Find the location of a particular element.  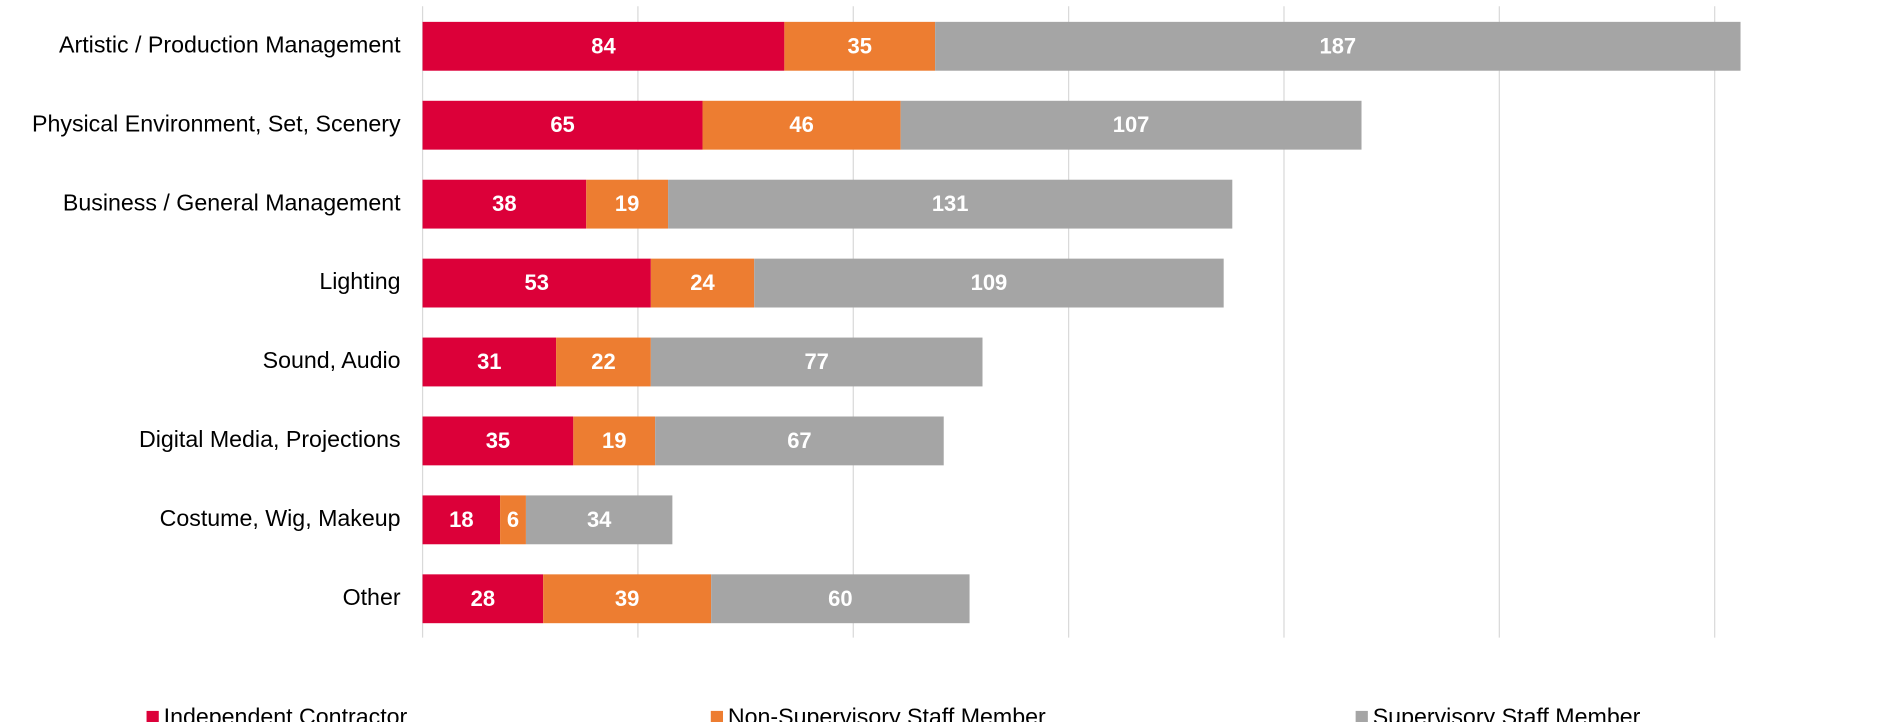

data-label: 65 is located at coordinates (562, 124).